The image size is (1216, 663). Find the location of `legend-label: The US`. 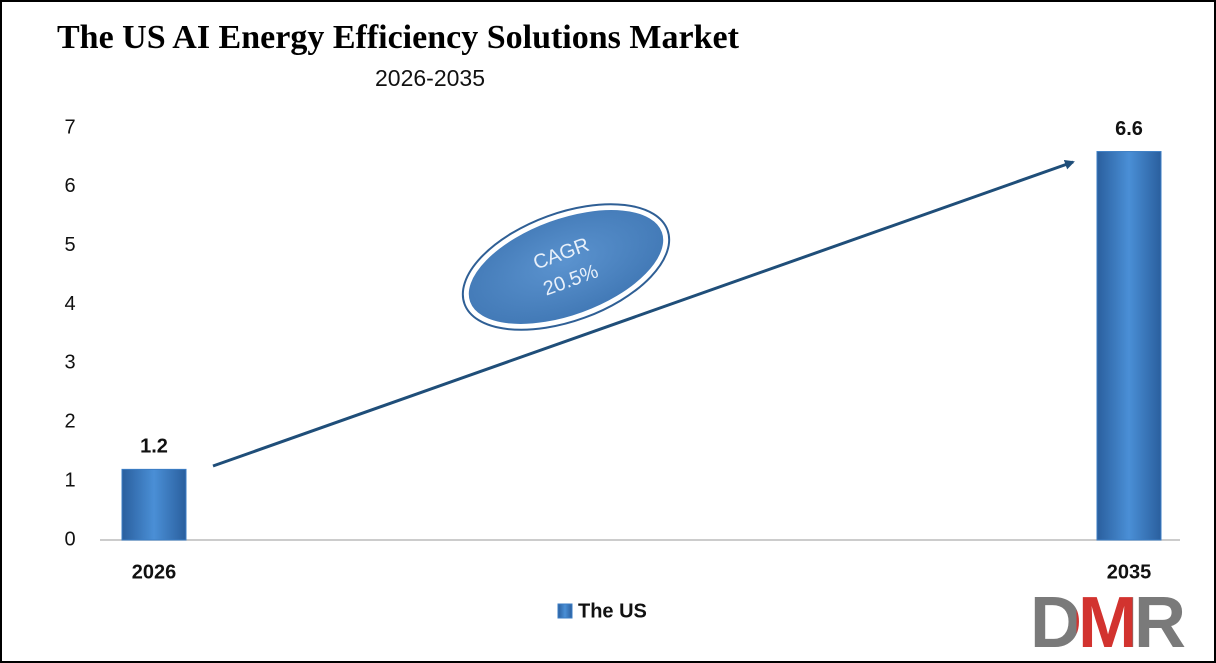

legend-label: The US is located at coordinates (612, 611).